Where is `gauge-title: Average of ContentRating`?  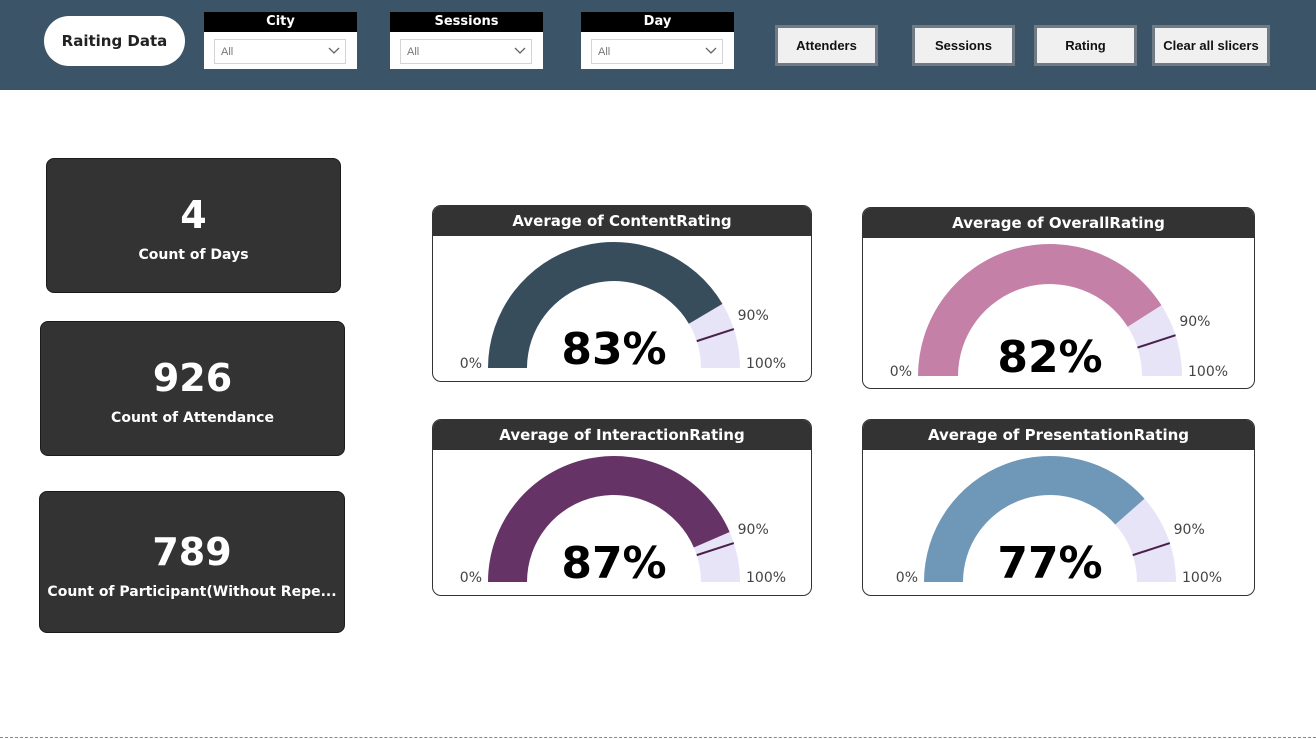
gauge-title: Average of ContentRating is located at coordinates (622, 221).